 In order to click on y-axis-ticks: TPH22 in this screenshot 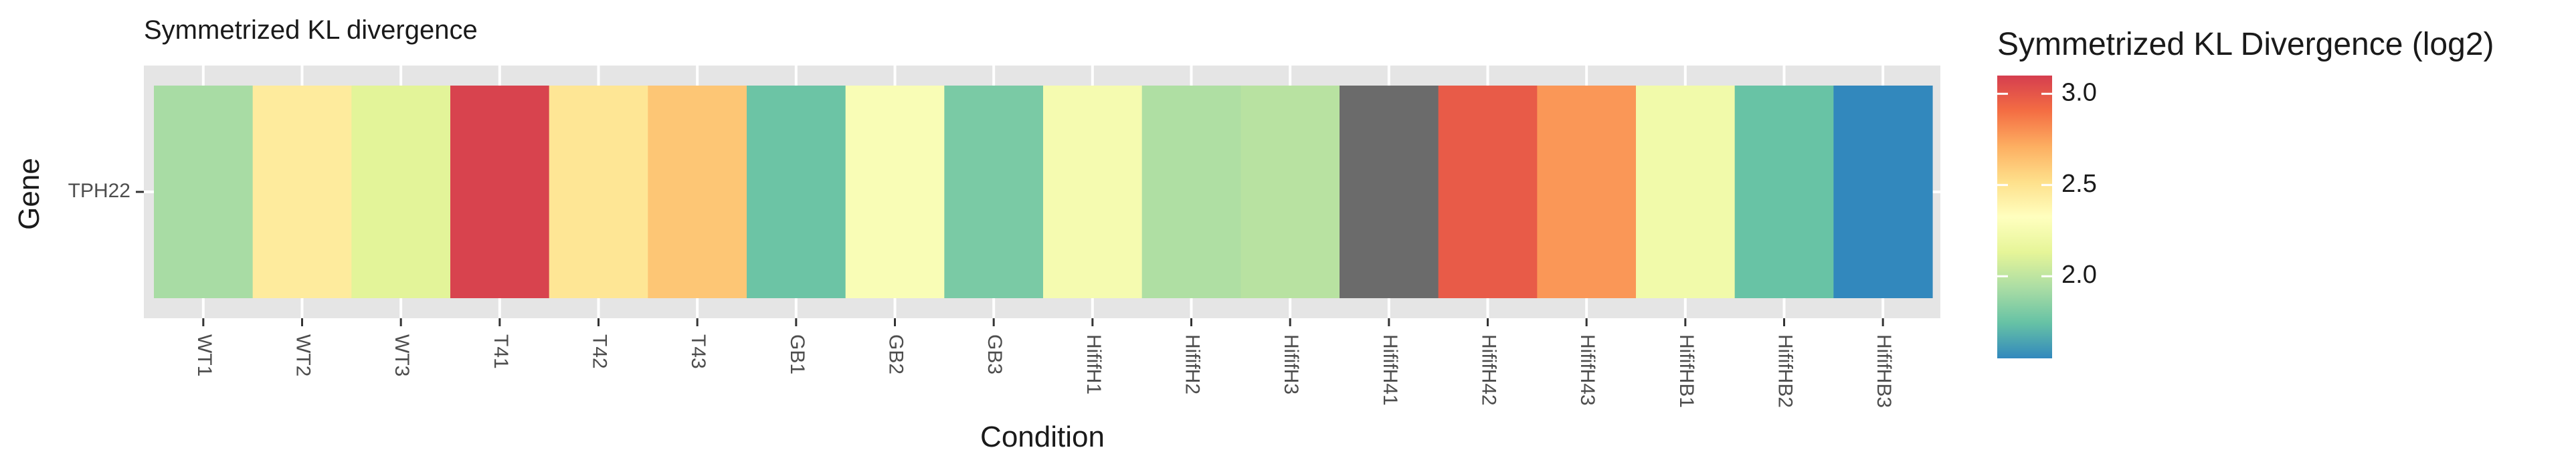, I will do `click(106, 191)`.